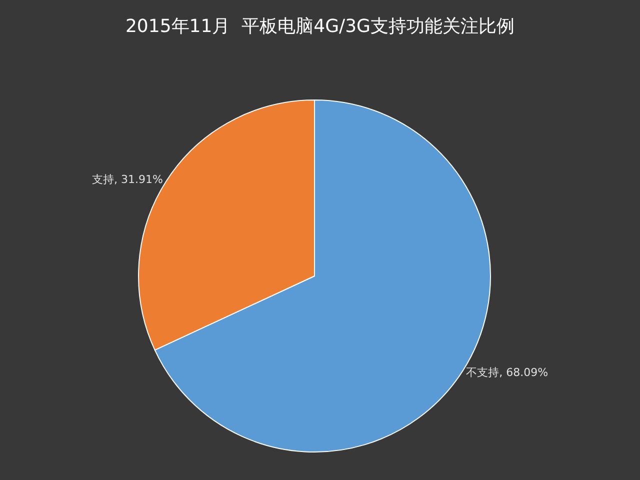  I want to click on chart-title: 2015年11月 平板电脑4G/3G支持功能关注比例, so click(320, 26).